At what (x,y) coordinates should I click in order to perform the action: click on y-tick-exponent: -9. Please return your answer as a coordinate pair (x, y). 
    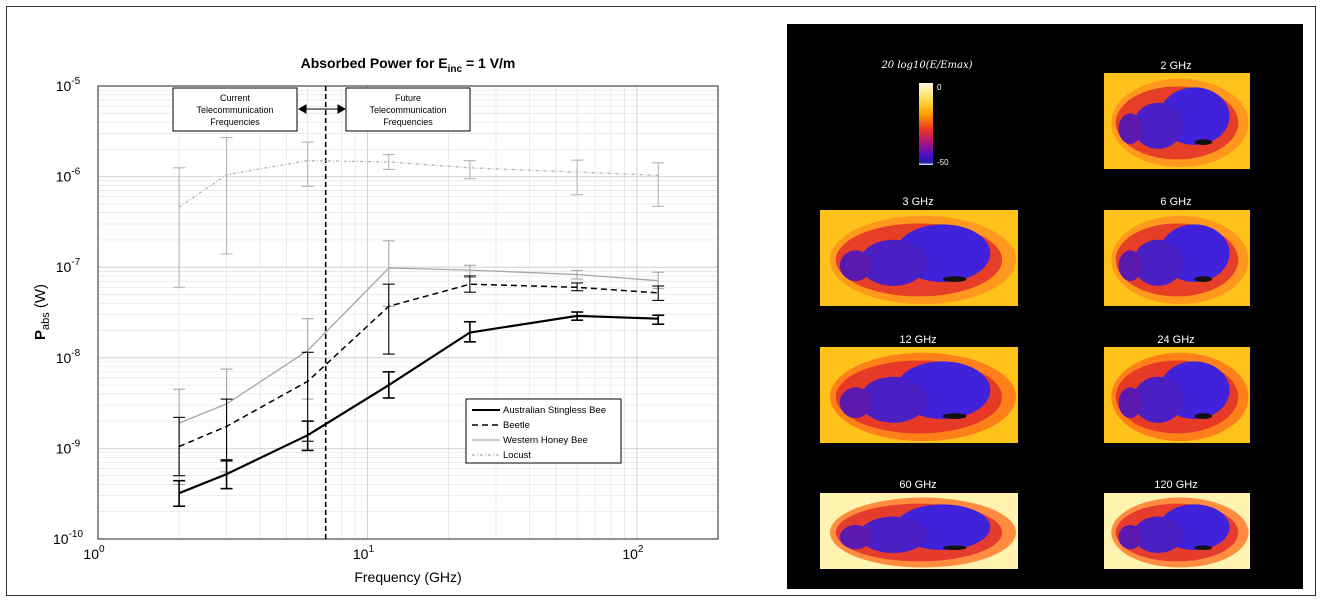
    Looking at the image, I should click on (75, 443).